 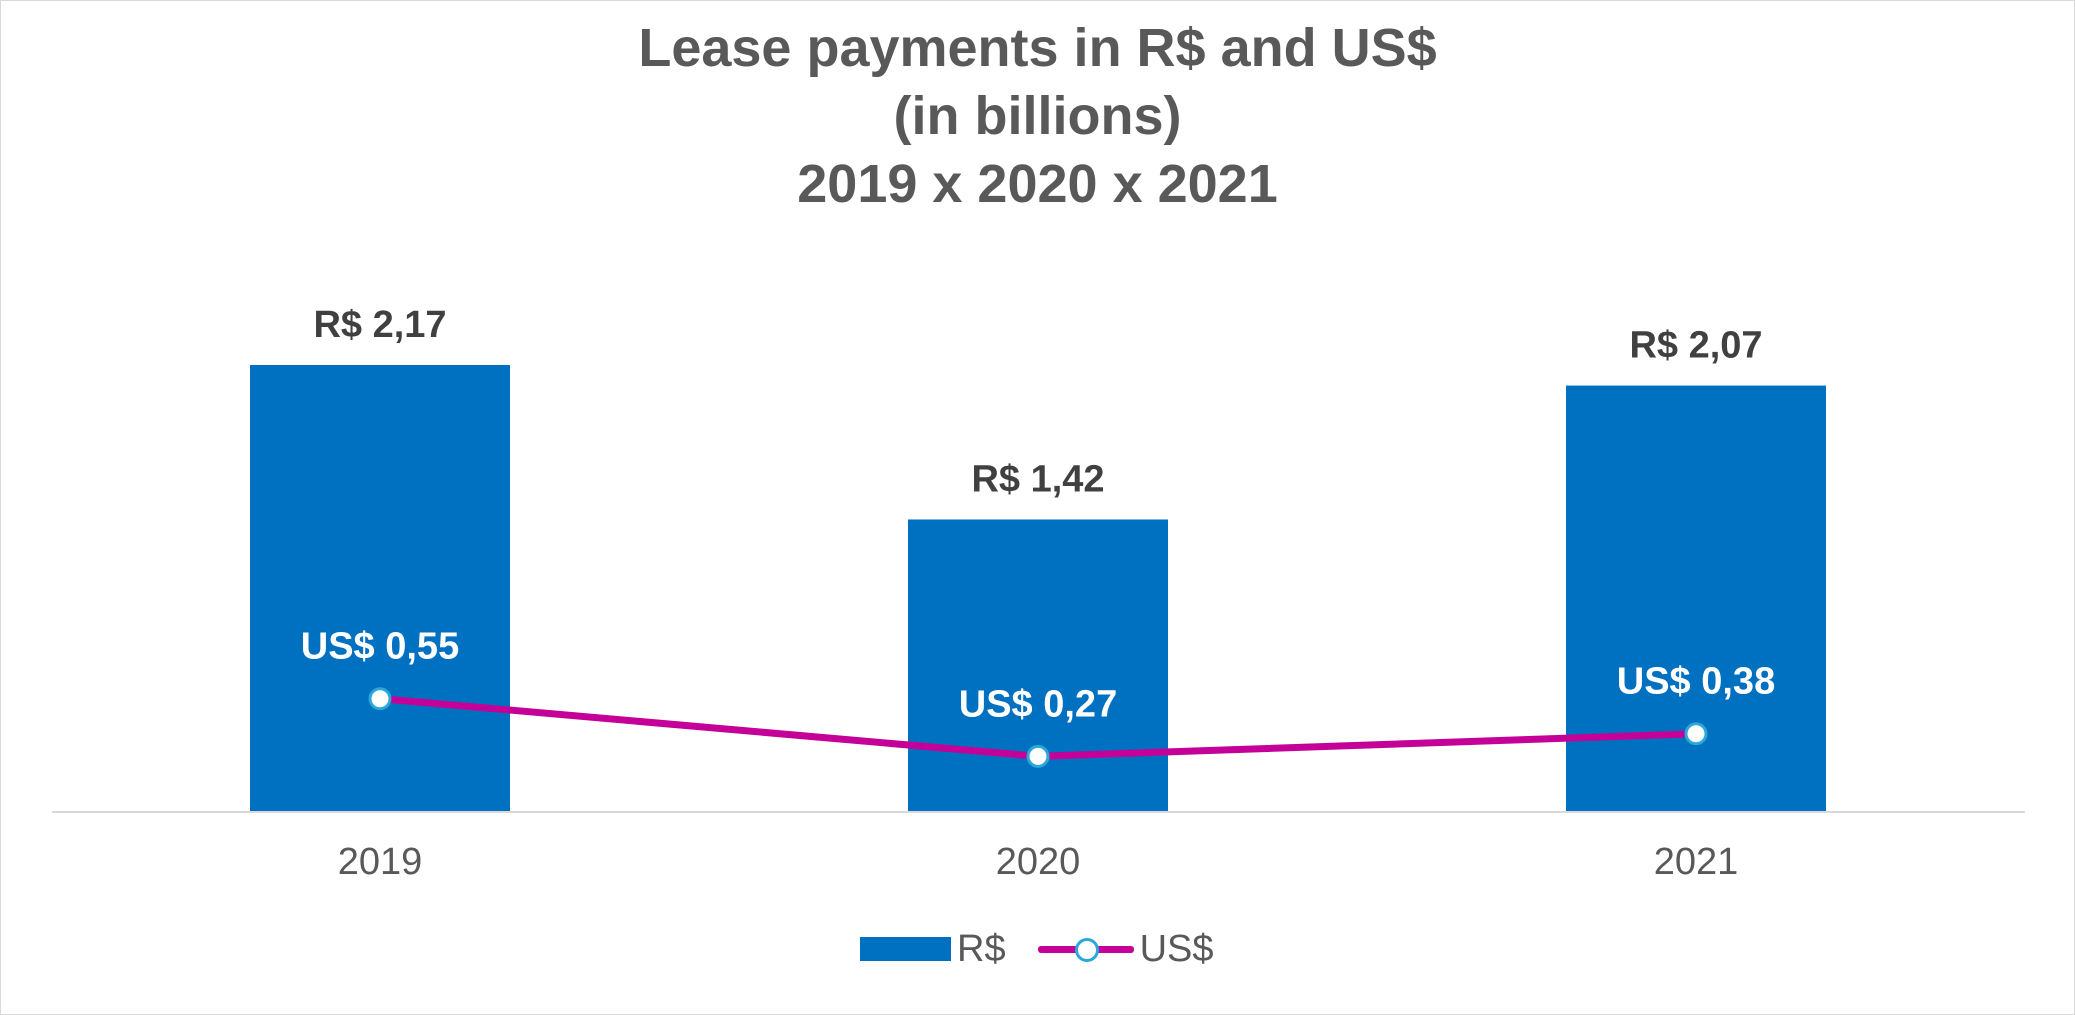 What do you see at coordinates (1695, 346) in the screenshot?
I see `bar-label-2021: R$ 2,07` at bounding box center [1695, 346].